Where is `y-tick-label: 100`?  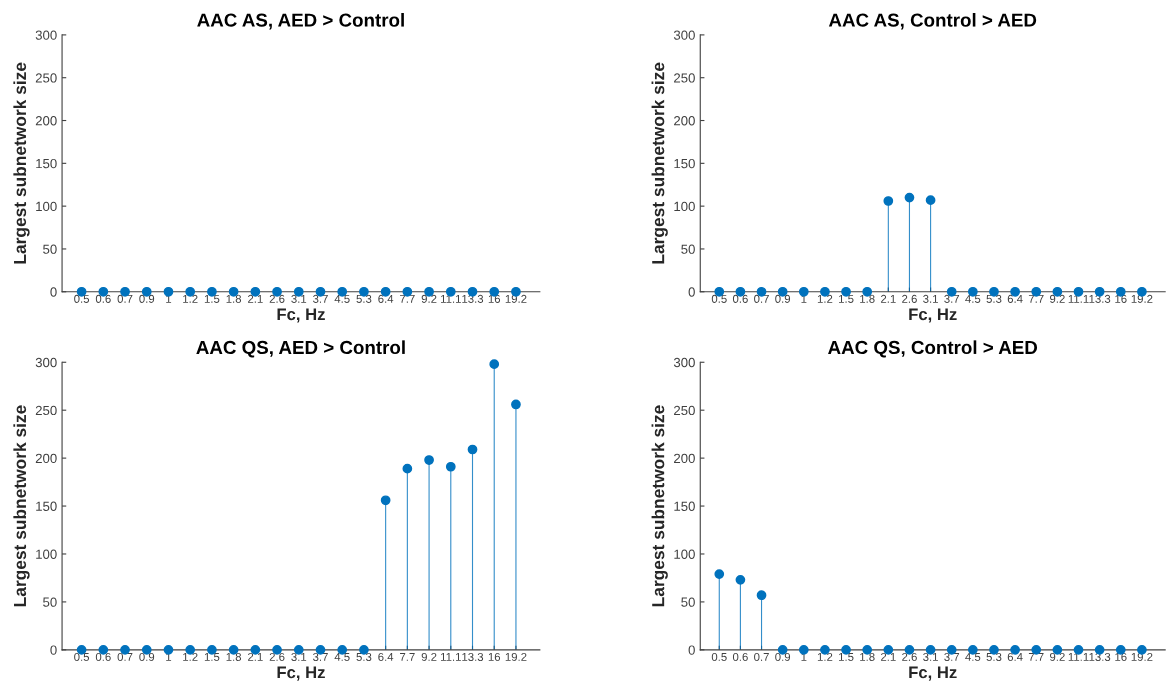 y-tick-label: 100 is located at coordinates (684, 206).